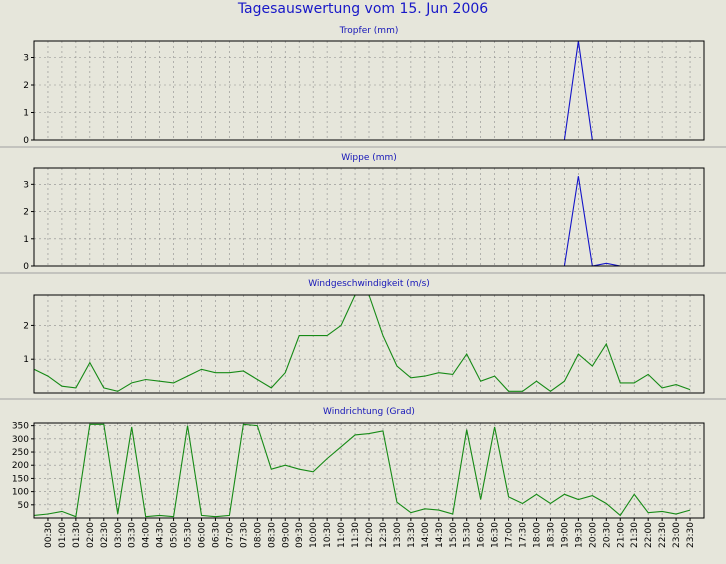  What do you see at coordinates (286, 535) in the screenshot?
I see `x-tick-label: 09:00` at bounding box center [286, 535].